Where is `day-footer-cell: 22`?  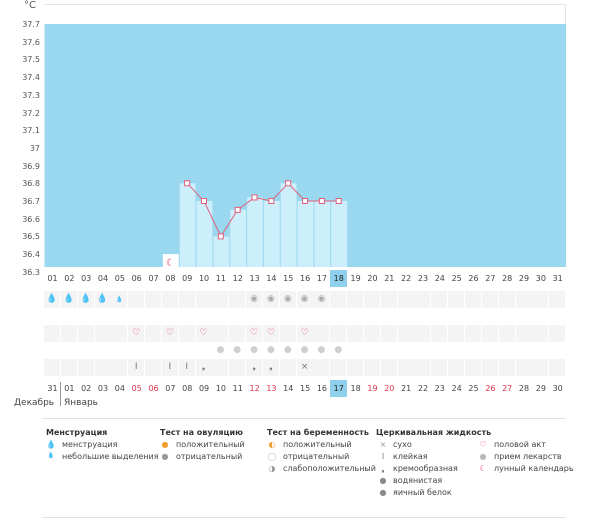
day-footer-cell: 22 is located at coordinates (423, 388).